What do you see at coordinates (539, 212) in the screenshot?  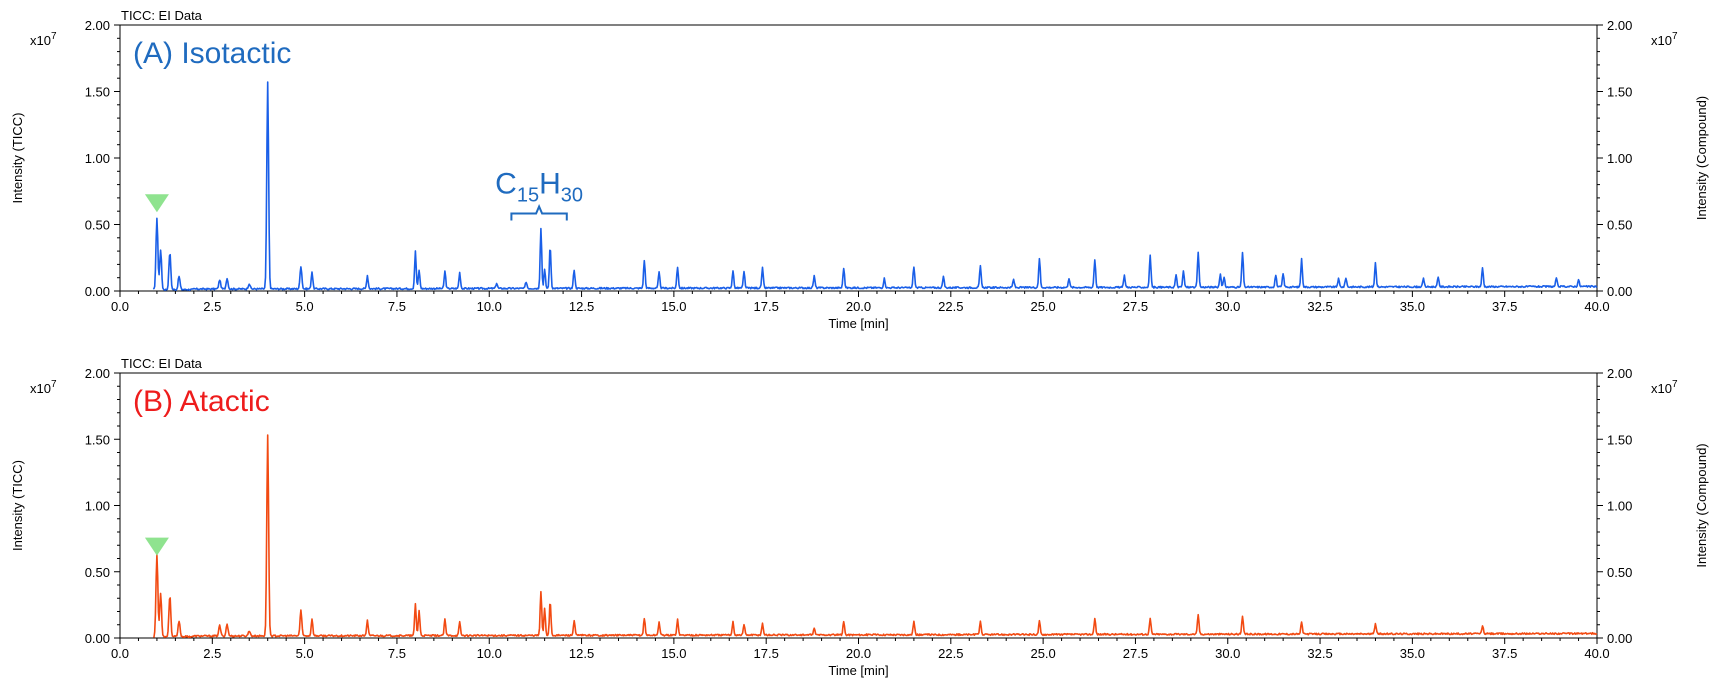 I see `annotation-brace` at bounding box center [539, 212].